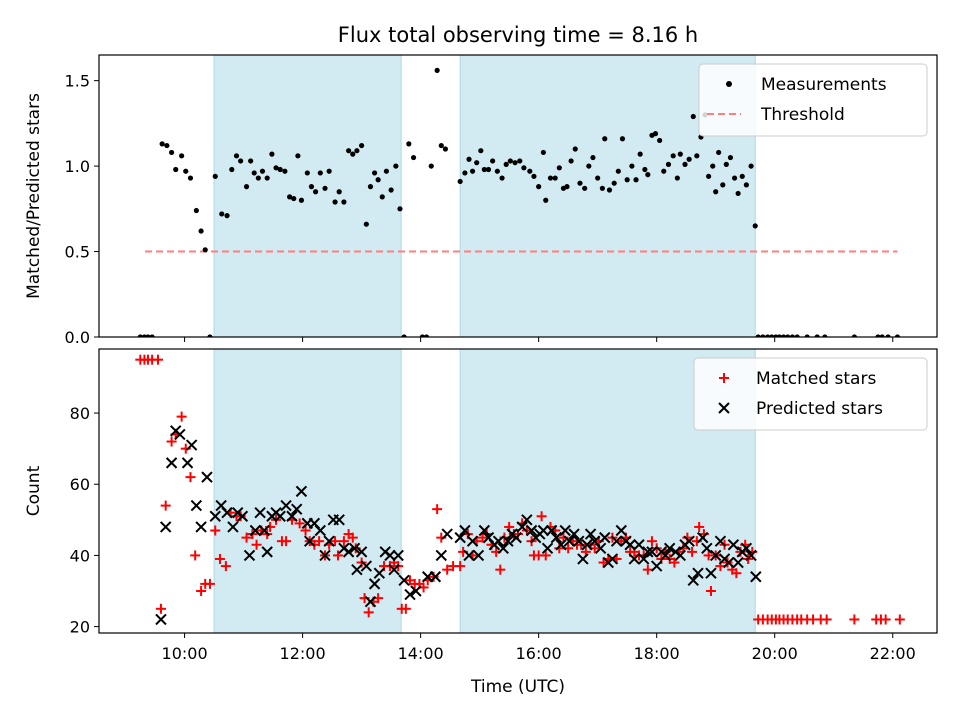 This screenshot has height=720, width=960. What do you see at coordinates (813, 100) in the screenshot?
I see `legend: Measurements Threshold` at bounding box center [813, 100].